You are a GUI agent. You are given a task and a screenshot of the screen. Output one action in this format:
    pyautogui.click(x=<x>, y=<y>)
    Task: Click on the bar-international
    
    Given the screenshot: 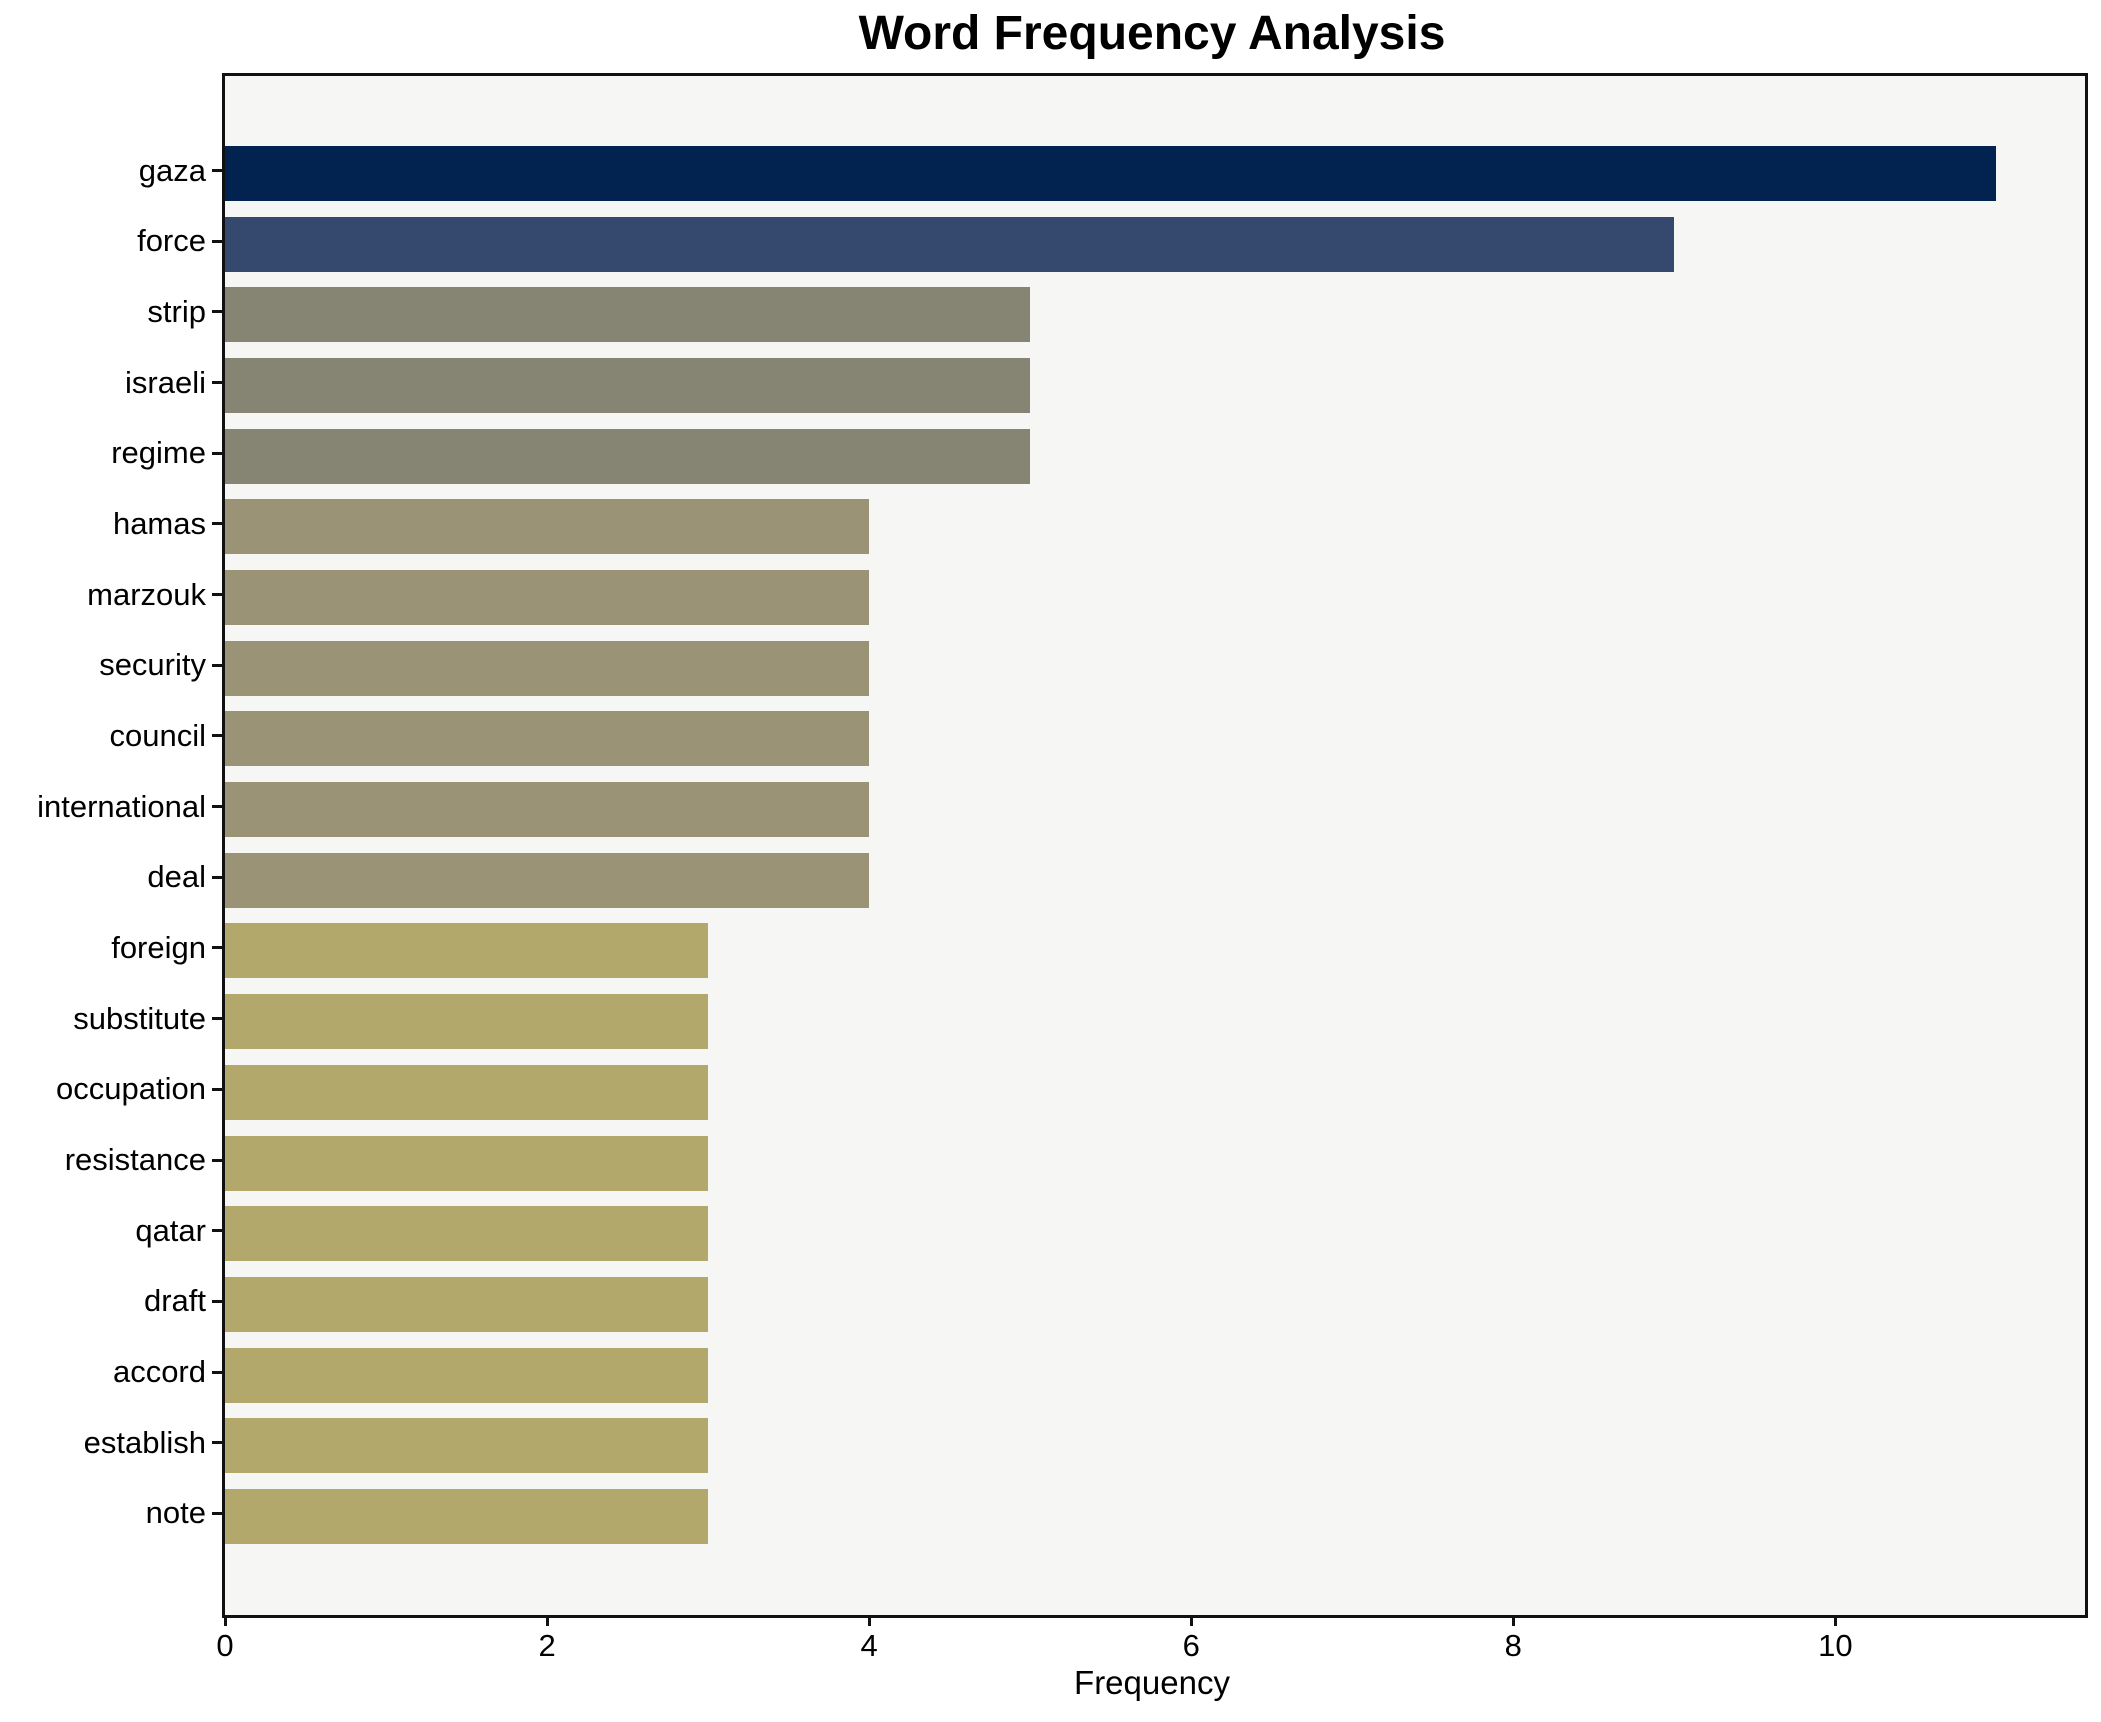 What is the action you would take?
    pyautogui.click(x=547, y=810)
    